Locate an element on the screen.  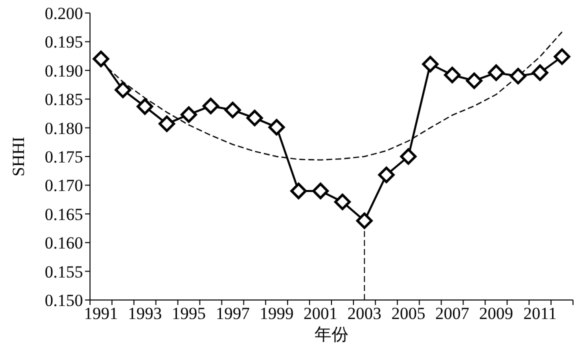
x-tick-label: 1995 is located at coordinates (189, 313).